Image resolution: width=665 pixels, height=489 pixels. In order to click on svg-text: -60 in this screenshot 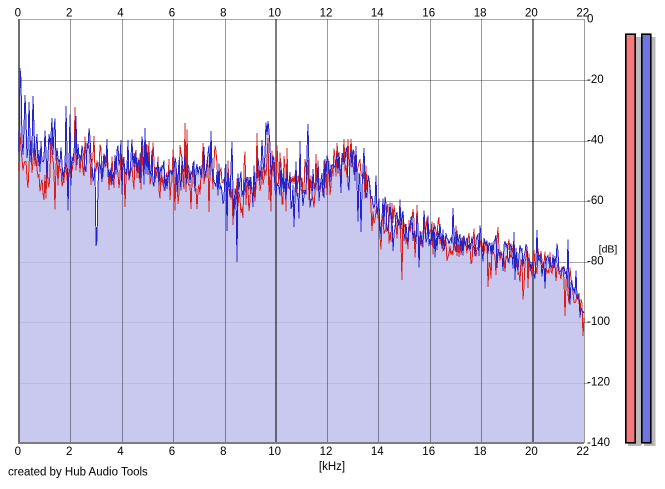, I will do `click(595, 201)`.